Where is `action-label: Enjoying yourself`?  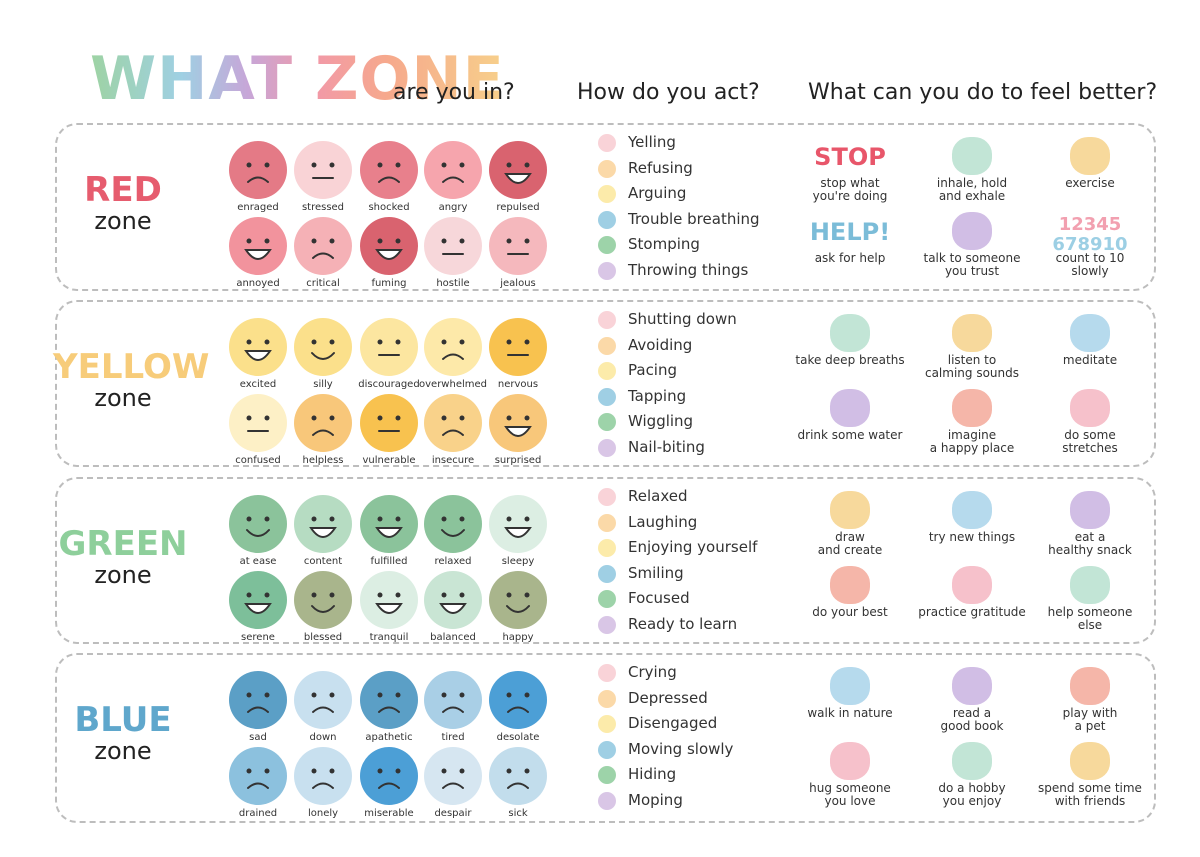
action-label: Enjoying yourself is located at coordinates (693, 547).